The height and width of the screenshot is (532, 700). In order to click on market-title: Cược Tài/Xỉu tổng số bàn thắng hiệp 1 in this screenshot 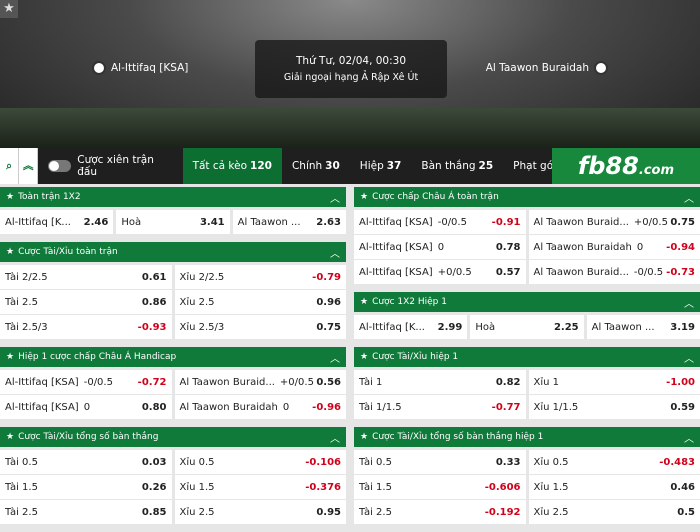, I will do `click(457, 437)`.